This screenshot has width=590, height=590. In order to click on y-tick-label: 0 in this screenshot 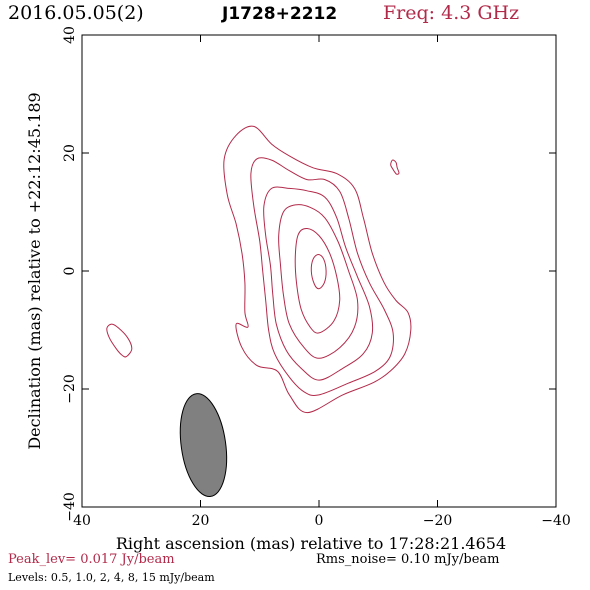, I will do `click(70, 271)`.